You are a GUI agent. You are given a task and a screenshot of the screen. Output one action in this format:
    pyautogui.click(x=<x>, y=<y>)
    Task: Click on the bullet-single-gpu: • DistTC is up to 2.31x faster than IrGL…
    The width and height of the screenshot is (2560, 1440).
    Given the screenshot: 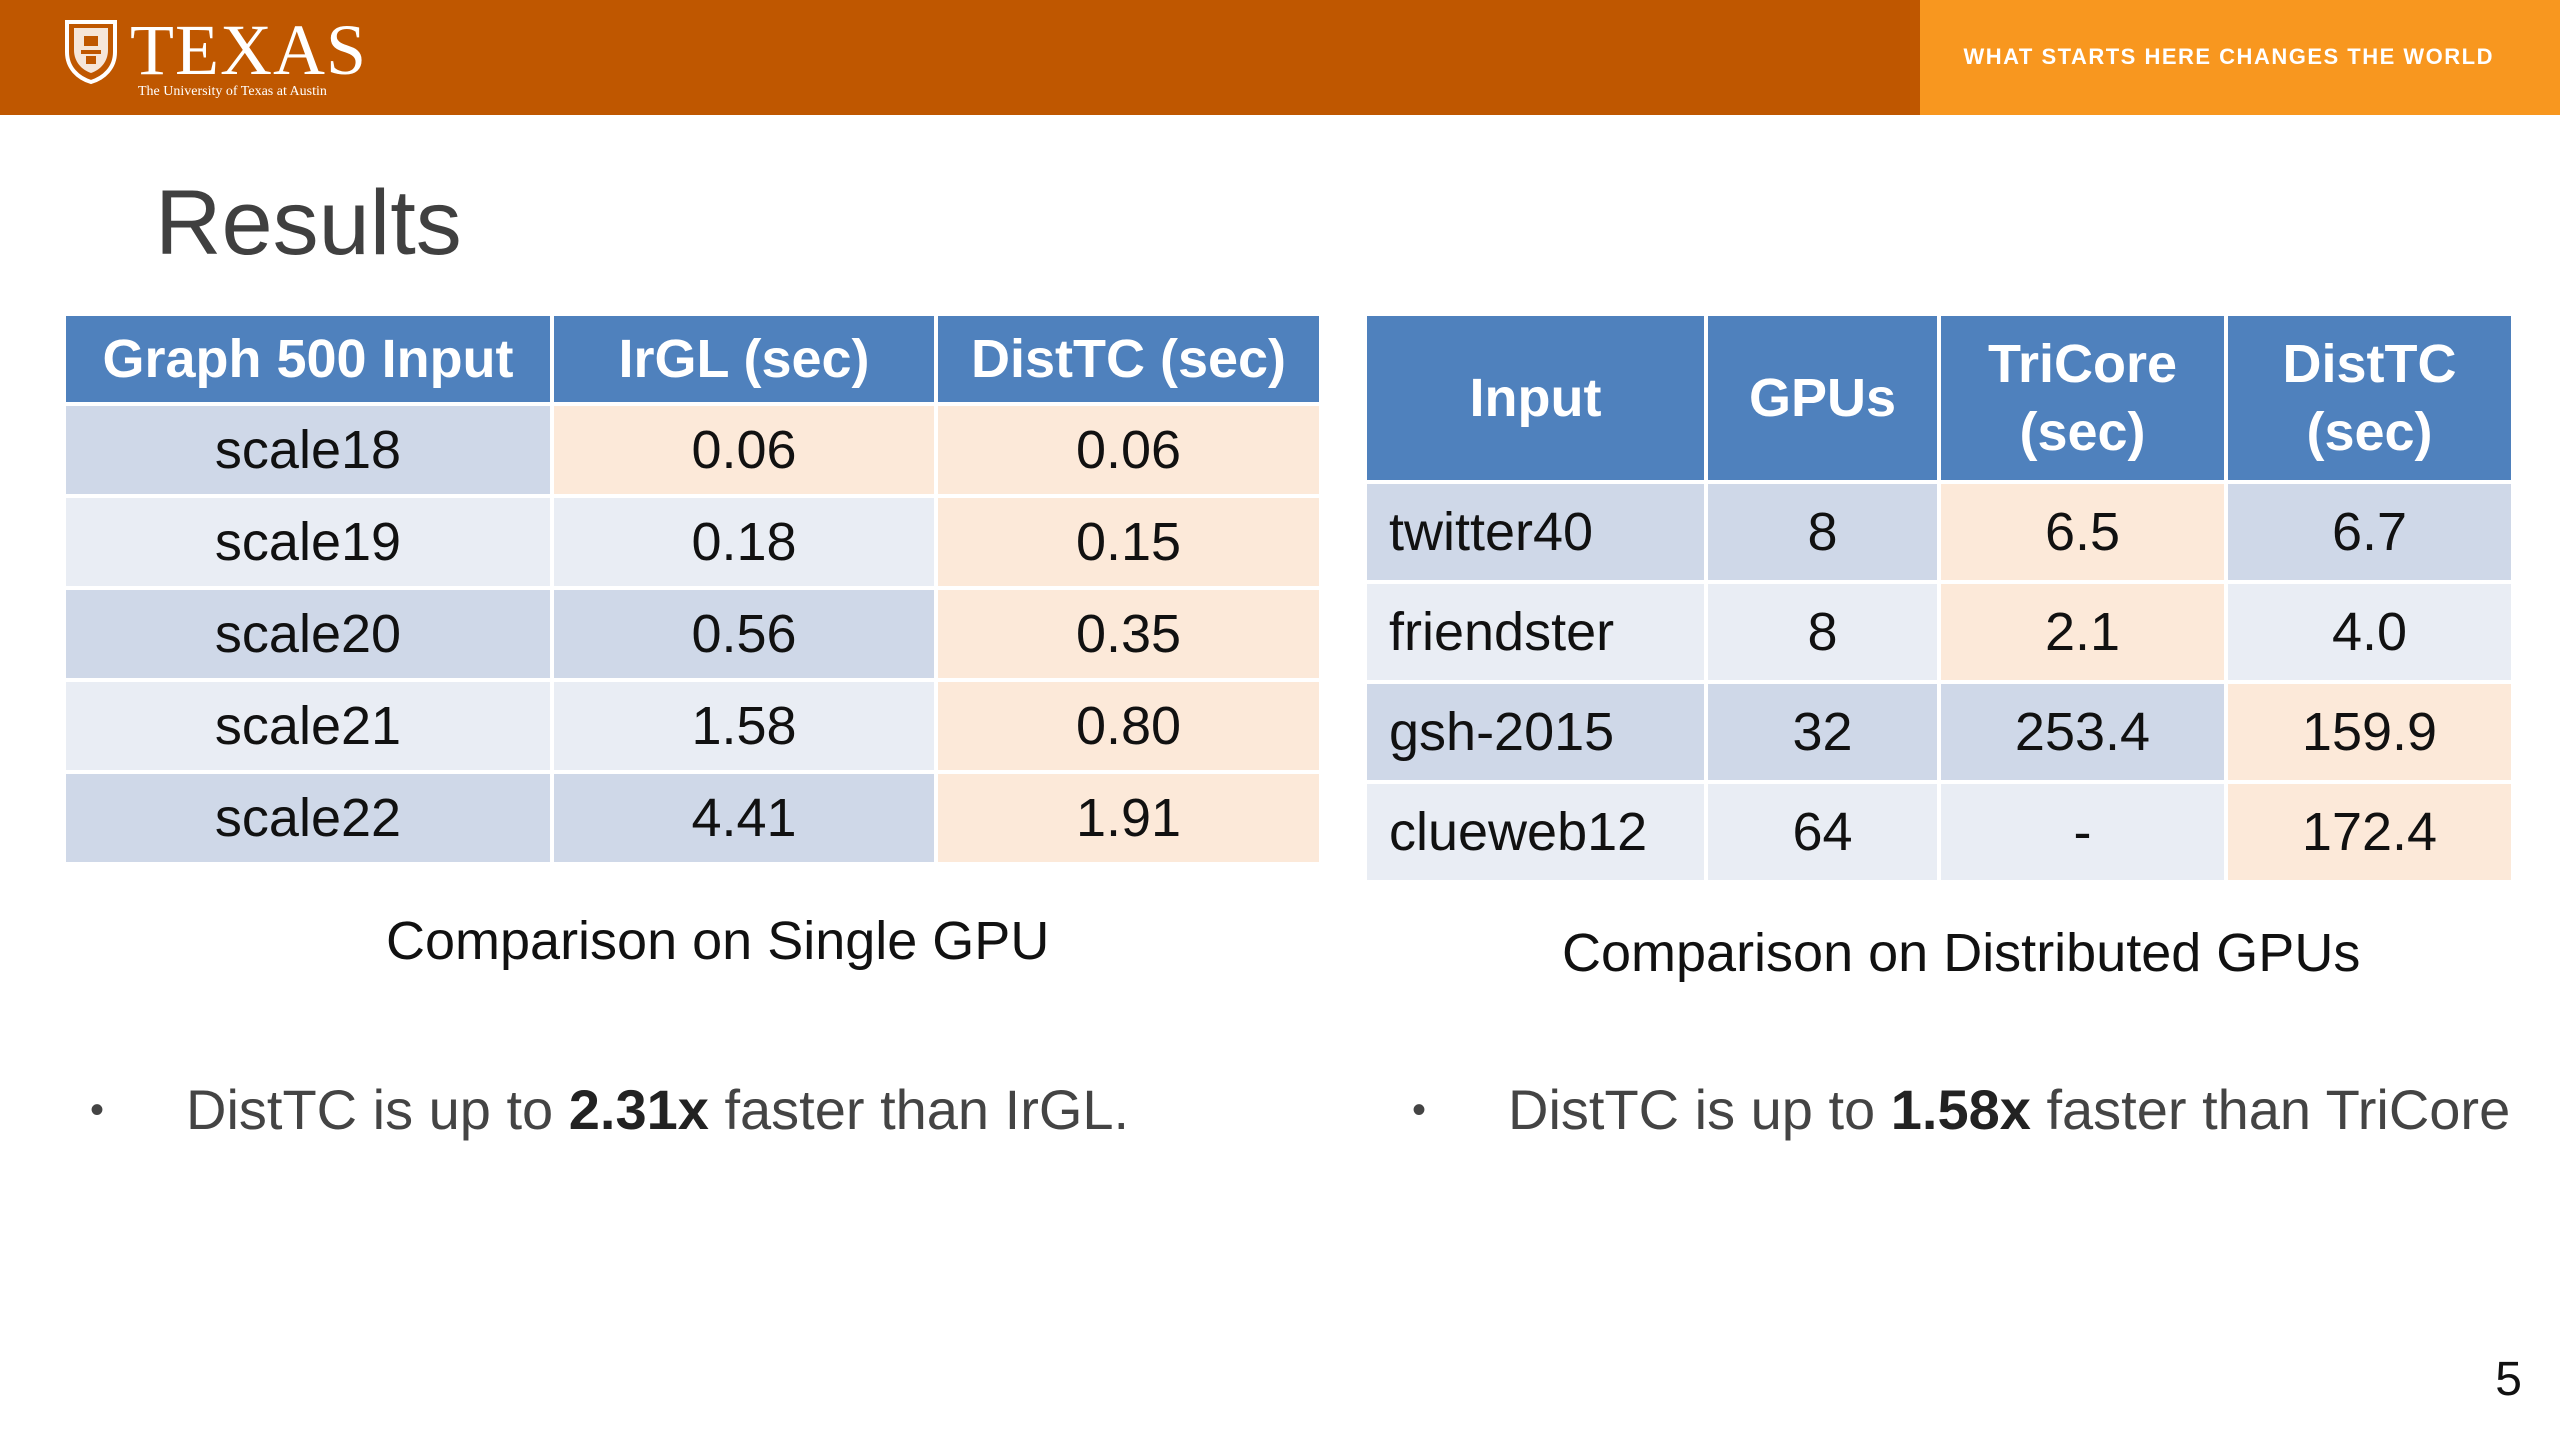 What is the action you would take?
    pyautogui.click(x=665, y=1113)
    